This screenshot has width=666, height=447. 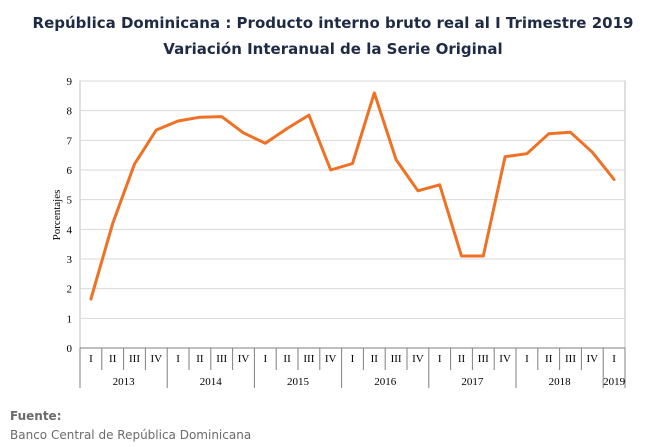 What do you see at coordinates (70, 349) in the screenshot?
I see `y-tick-label: 0` at bounding box center [70, 349].